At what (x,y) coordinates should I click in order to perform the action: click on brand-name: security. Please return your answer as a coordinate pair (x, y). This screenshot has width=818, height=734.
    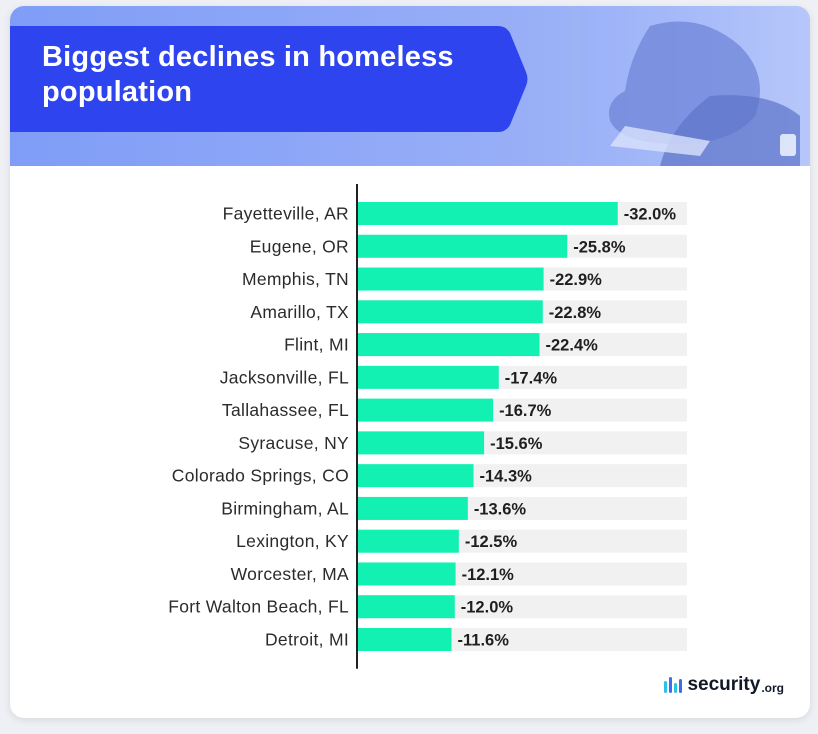
    Looking at the image, I should click on (724, 684).